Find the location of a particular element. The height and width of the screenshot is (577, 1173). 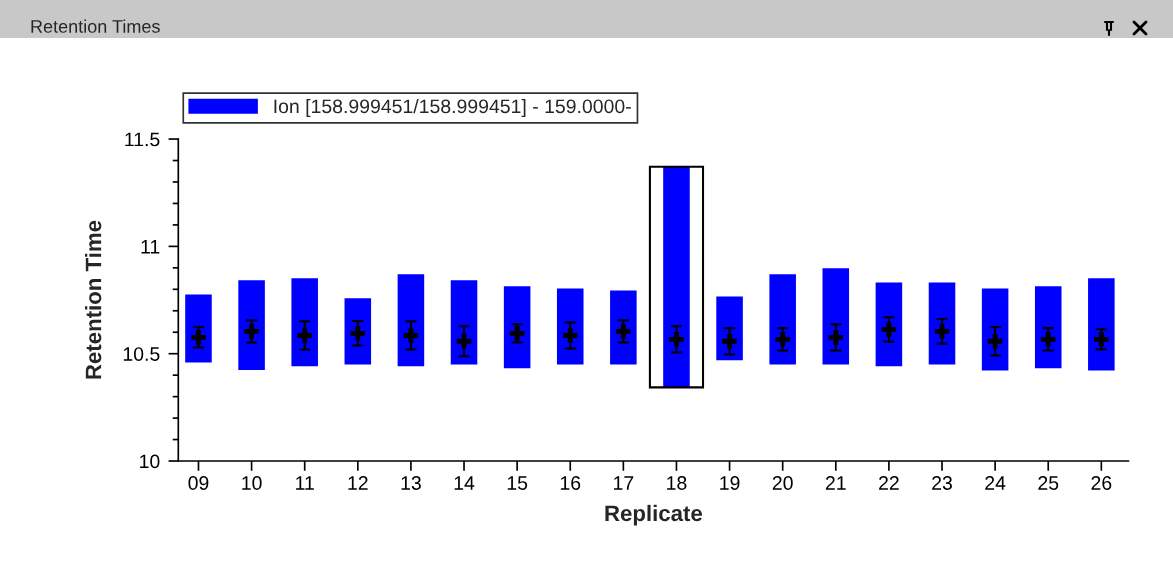

x-tick-label: 14 is located at coordinates (464, 483).